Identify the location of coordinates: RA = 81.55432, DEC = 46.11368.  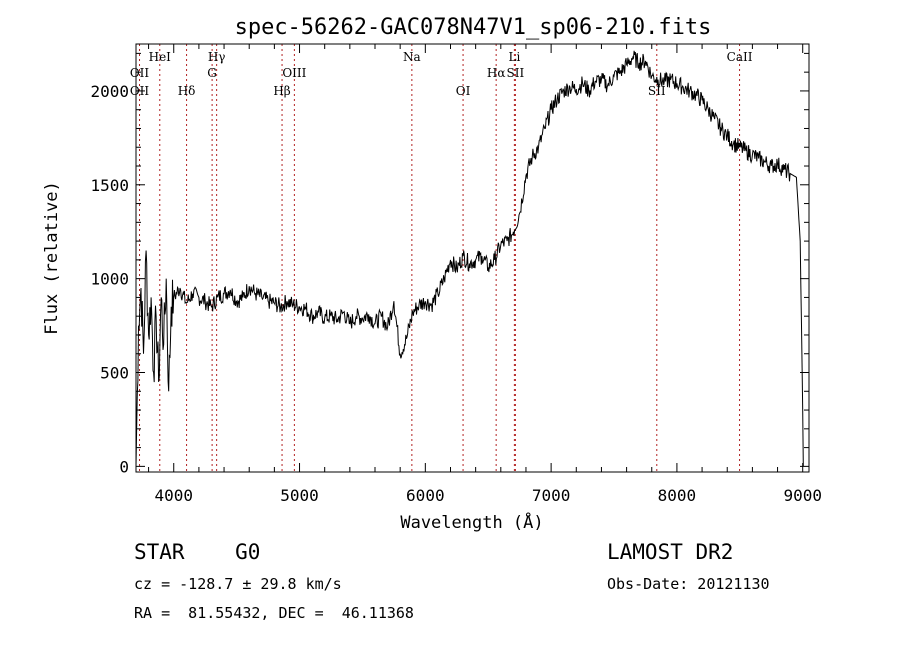
(274, 613).